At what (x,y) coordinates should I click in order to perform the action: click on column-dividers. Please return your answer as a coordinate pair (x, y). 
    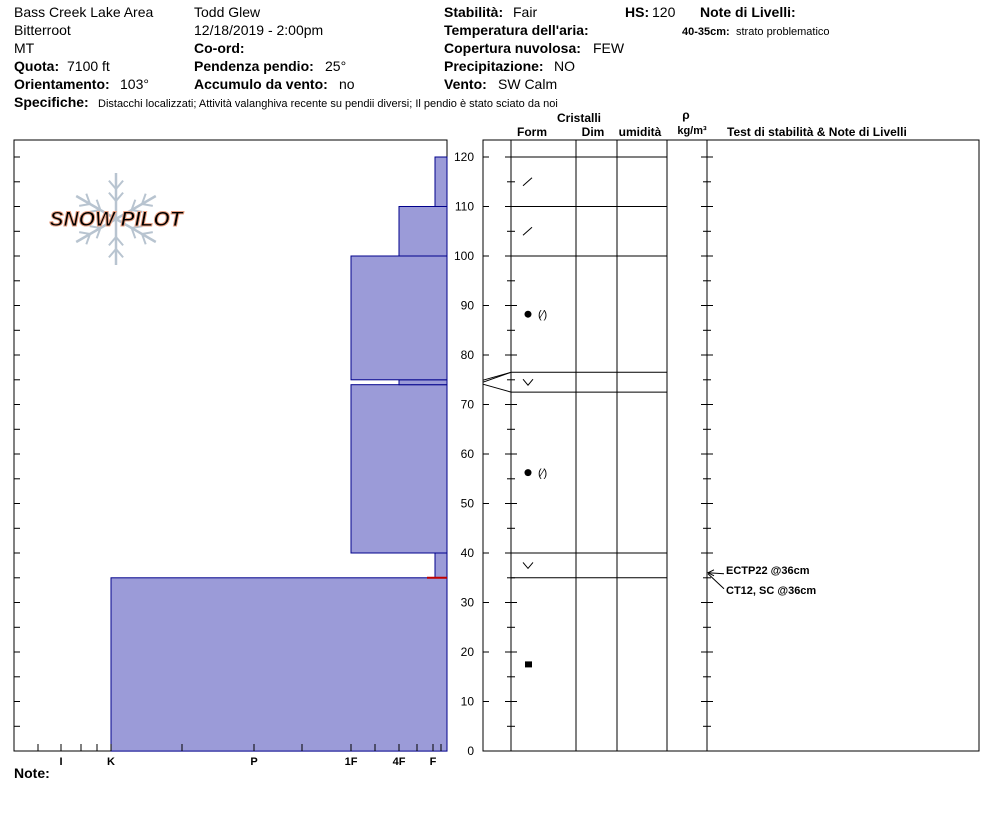
    Looking at the image, I should click on (609, 445).